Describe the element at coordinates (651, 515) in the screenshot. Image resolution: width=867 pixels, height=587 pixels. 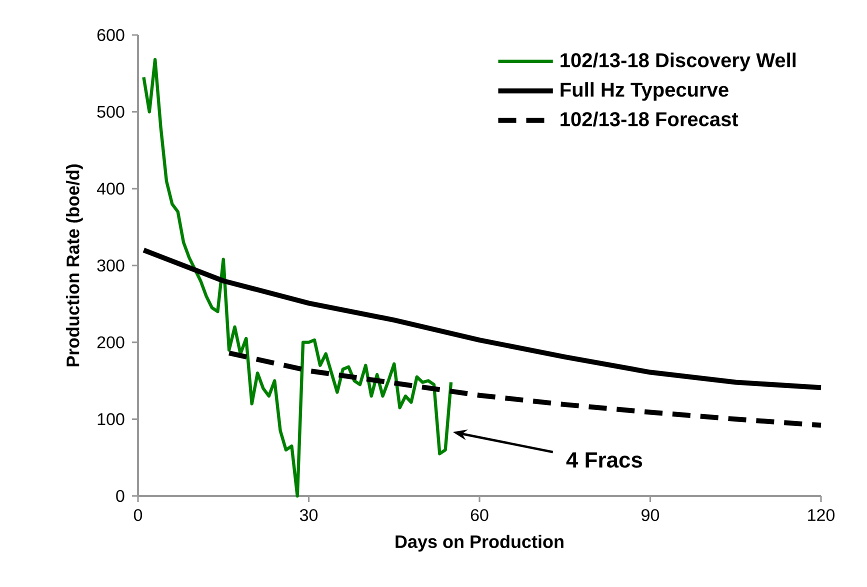
I see `x-tick-label: 90` at that location.